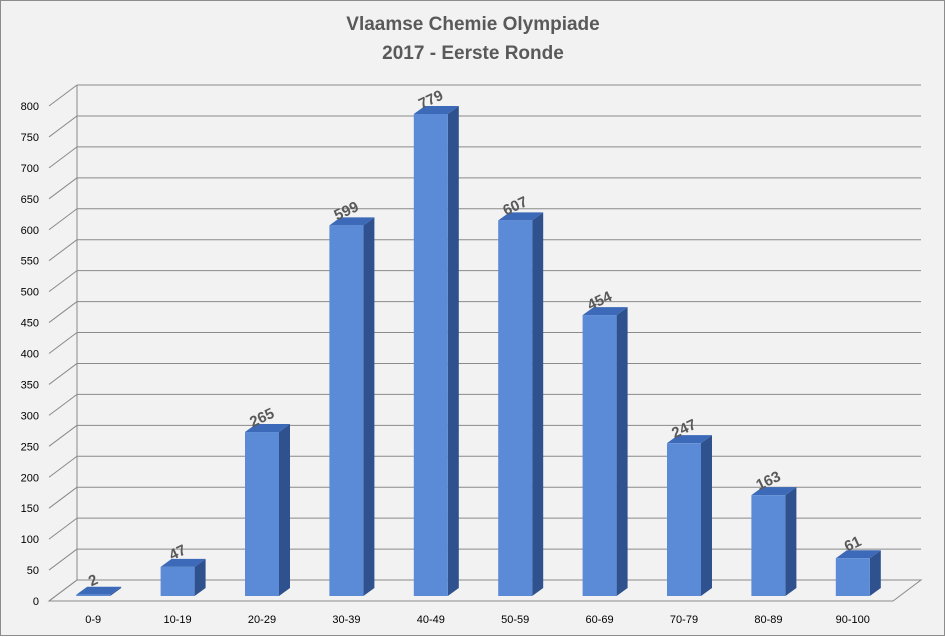  I want to click on y-tick-label: 200, so click(30, 478).